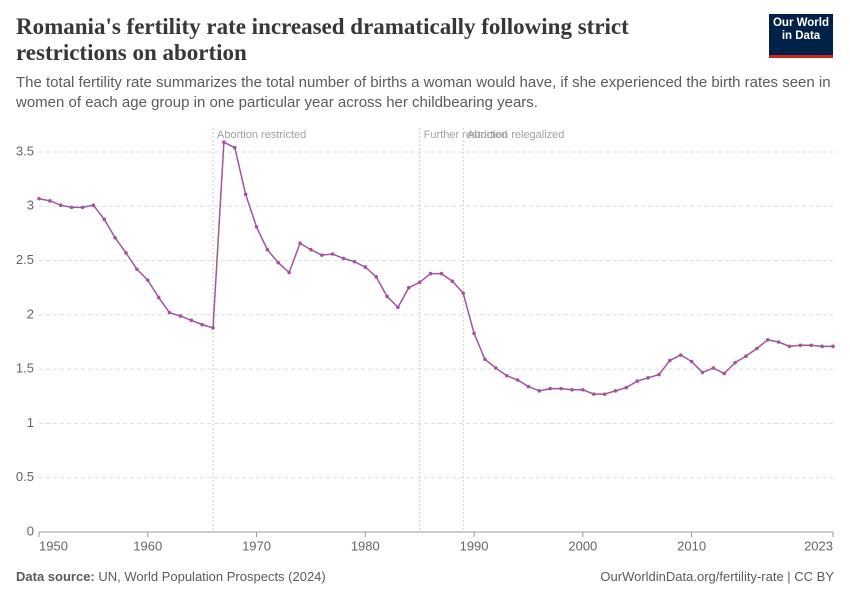  I want to click on x-tick-label: 1990, so click(474, 545).